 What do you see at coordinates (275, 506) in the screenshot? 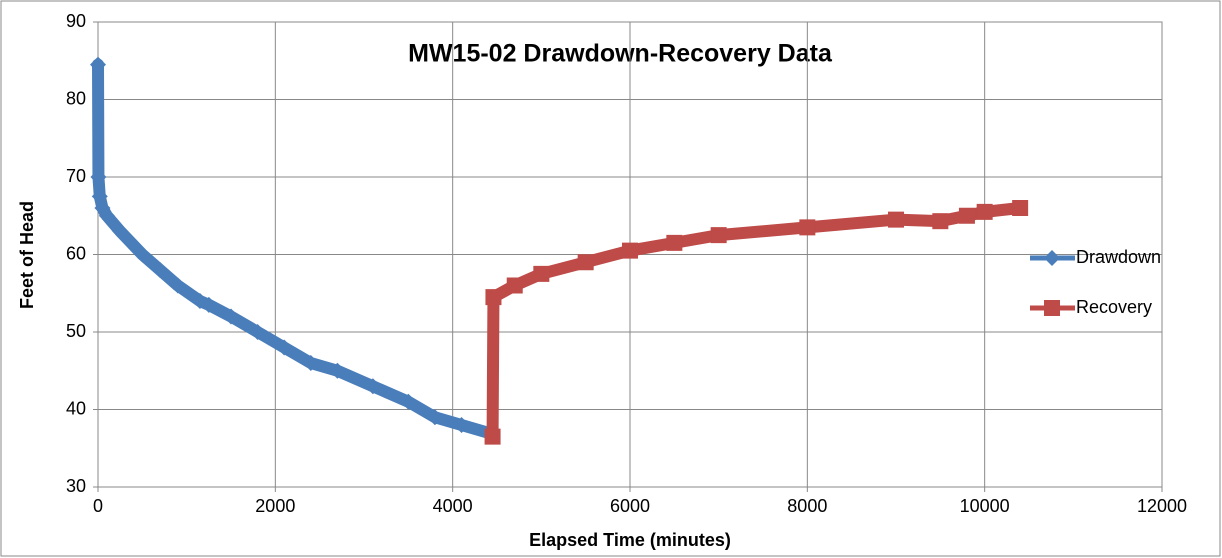
I see `x-tick-label: 2000` at bounding box center [275, 506].